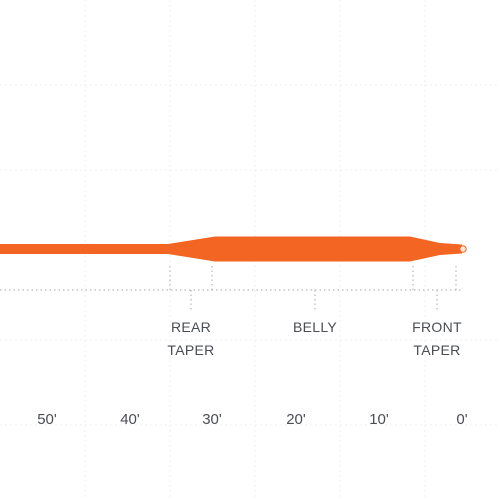 Image resolution: width=500 pixels, height=500 pixels. What do you see at coordinates (379, 419) in the screenshot?
I see `distance-tick-label: 10'` at bounding box center [379, 419].